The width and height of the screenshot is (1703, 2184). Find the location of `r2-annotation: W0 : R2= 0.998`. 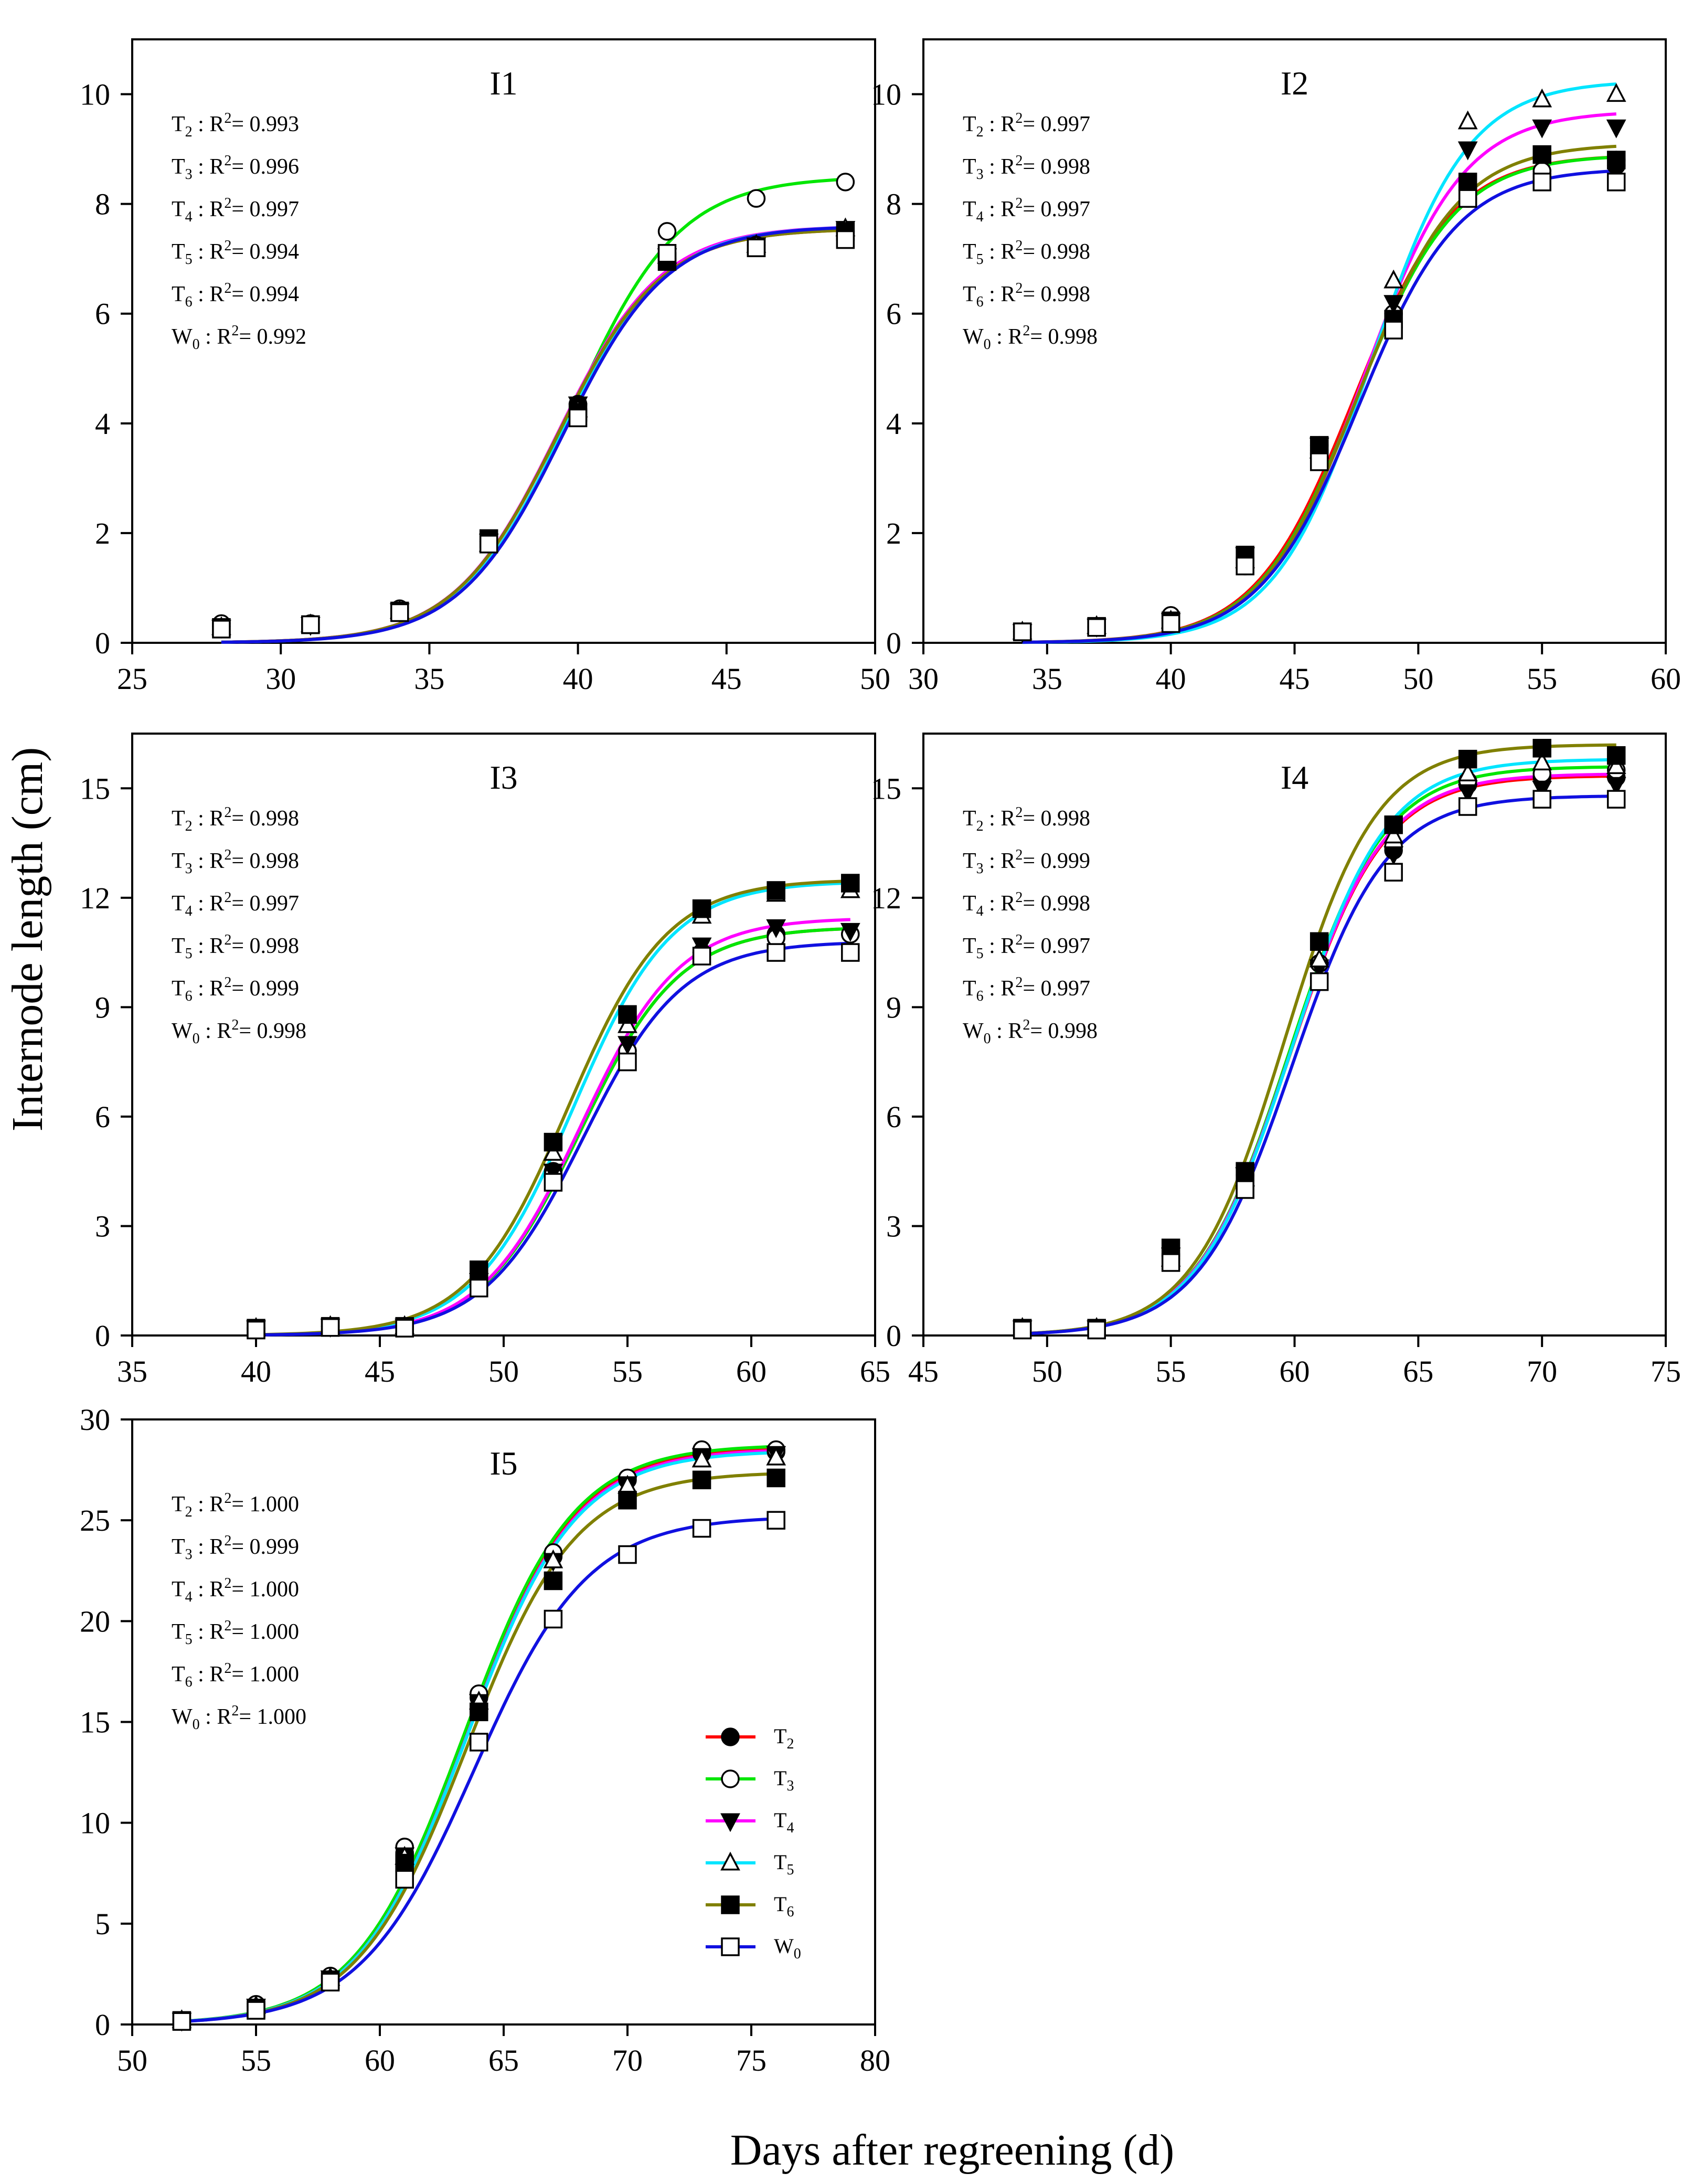

r2-annotation: W0 : R2= 0.998 is located at coordinates (1030, 338).